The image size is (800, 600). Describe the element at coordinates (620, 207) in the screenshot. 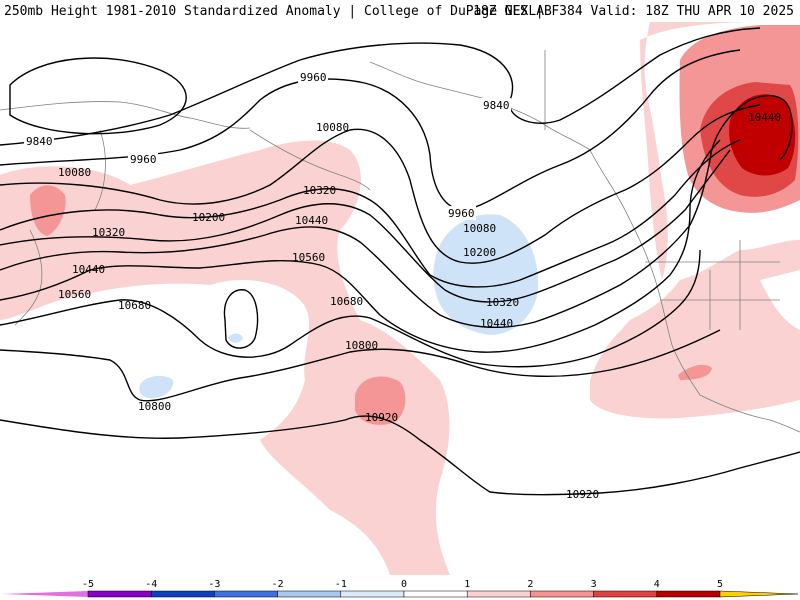

I see `coast-bc` at that location.